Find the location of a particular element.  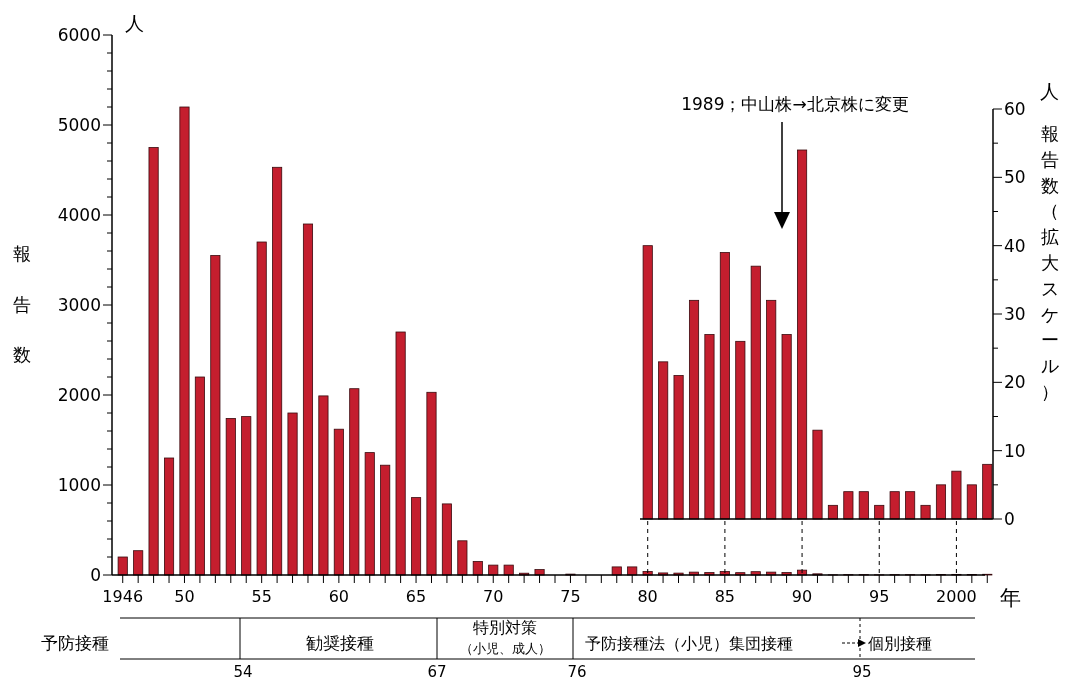

y-tick-label: 30 is located at coordinates (1015, 313).